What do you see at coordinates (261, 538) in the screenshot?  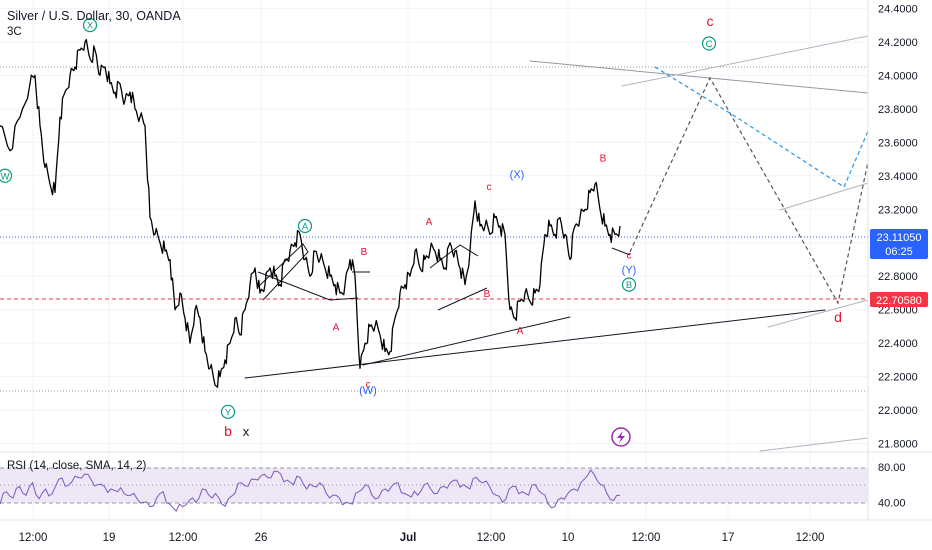 I see `time-tick-label: 26` at bounding box center [261, 538].